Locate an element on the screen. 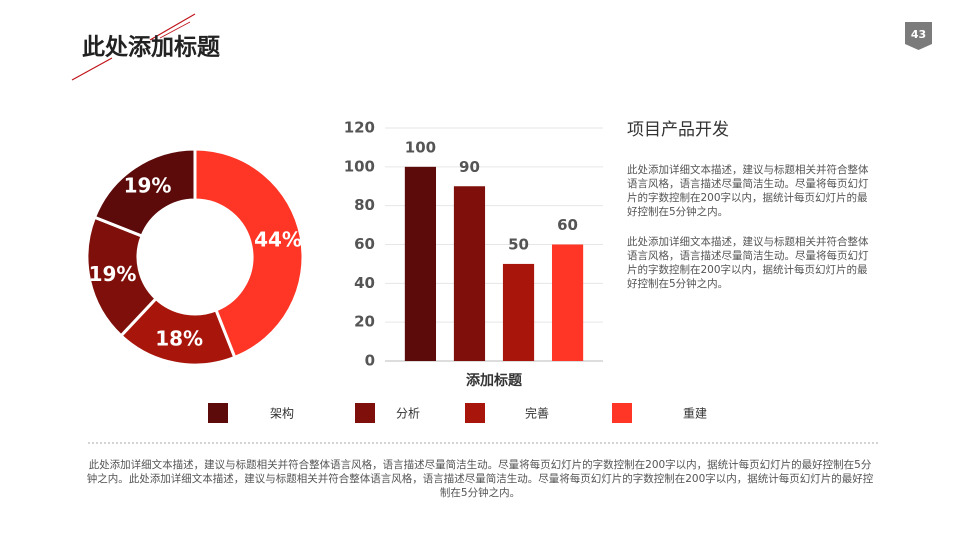  legend-label: 架构 is located at coordinates (282, 413).